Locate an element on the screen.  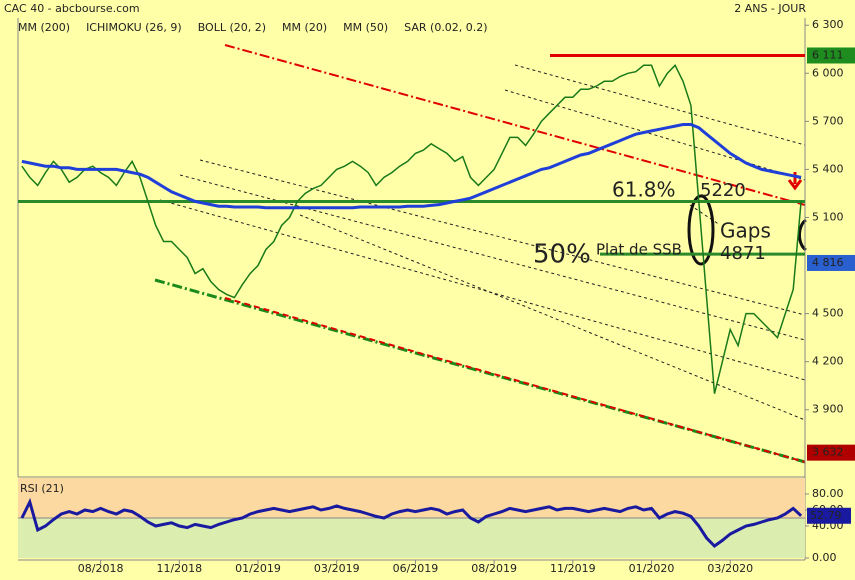
x-tick-label: 01/2020 is located at coordinates (652, 568).